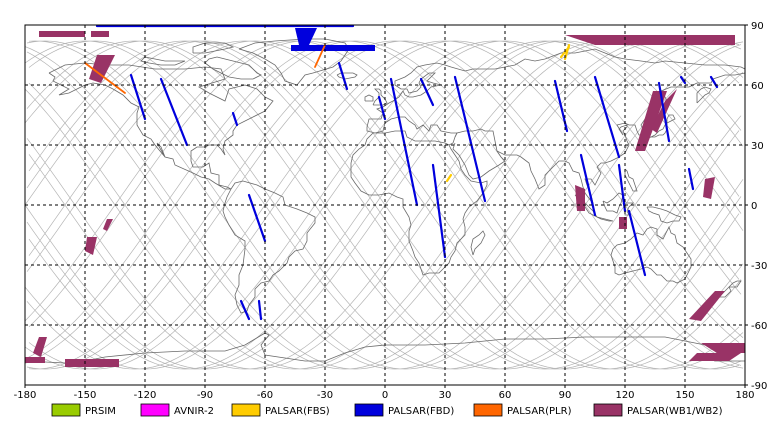  What do you see at coordinates (83, 410) in the screenshot?
I see `legend-item: PRSIM` at bounding box center [83, 410].